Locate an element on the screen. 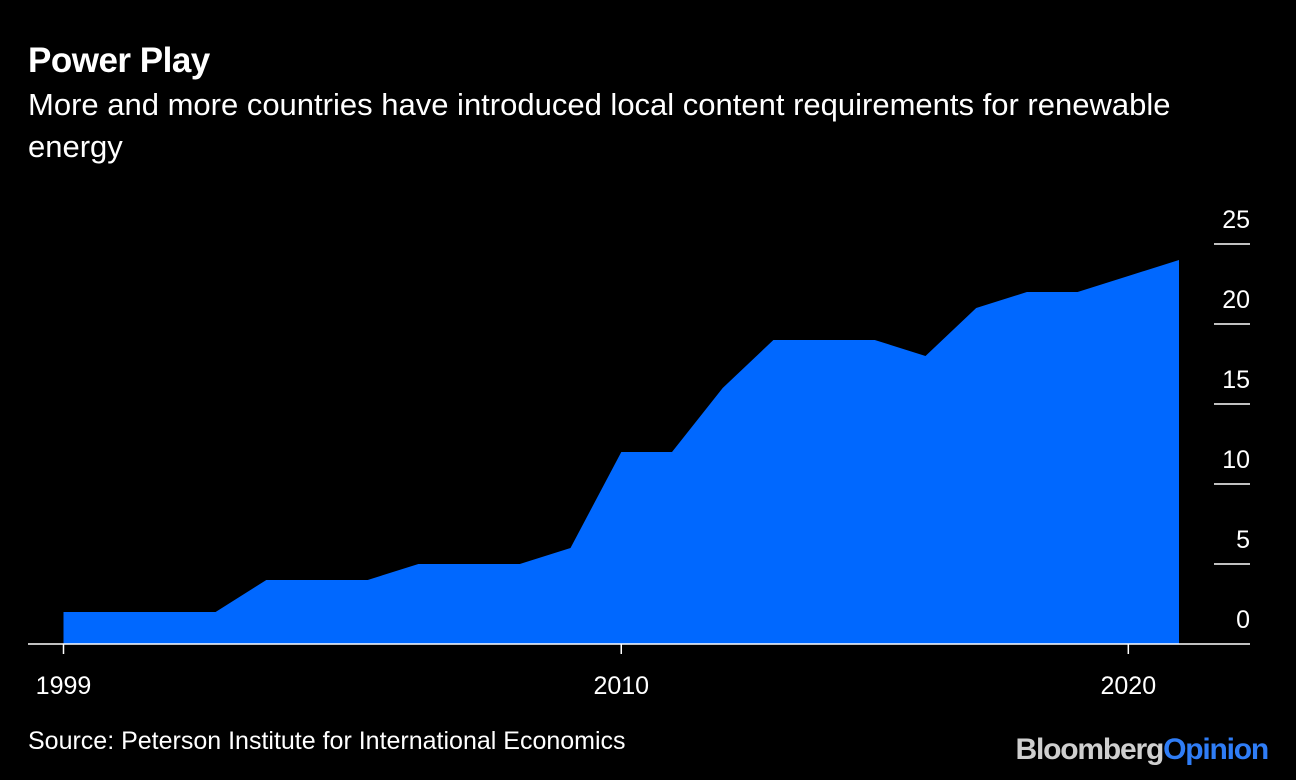  brand-bloomberg: Bloomberg is located at coordinates (1090, 749).